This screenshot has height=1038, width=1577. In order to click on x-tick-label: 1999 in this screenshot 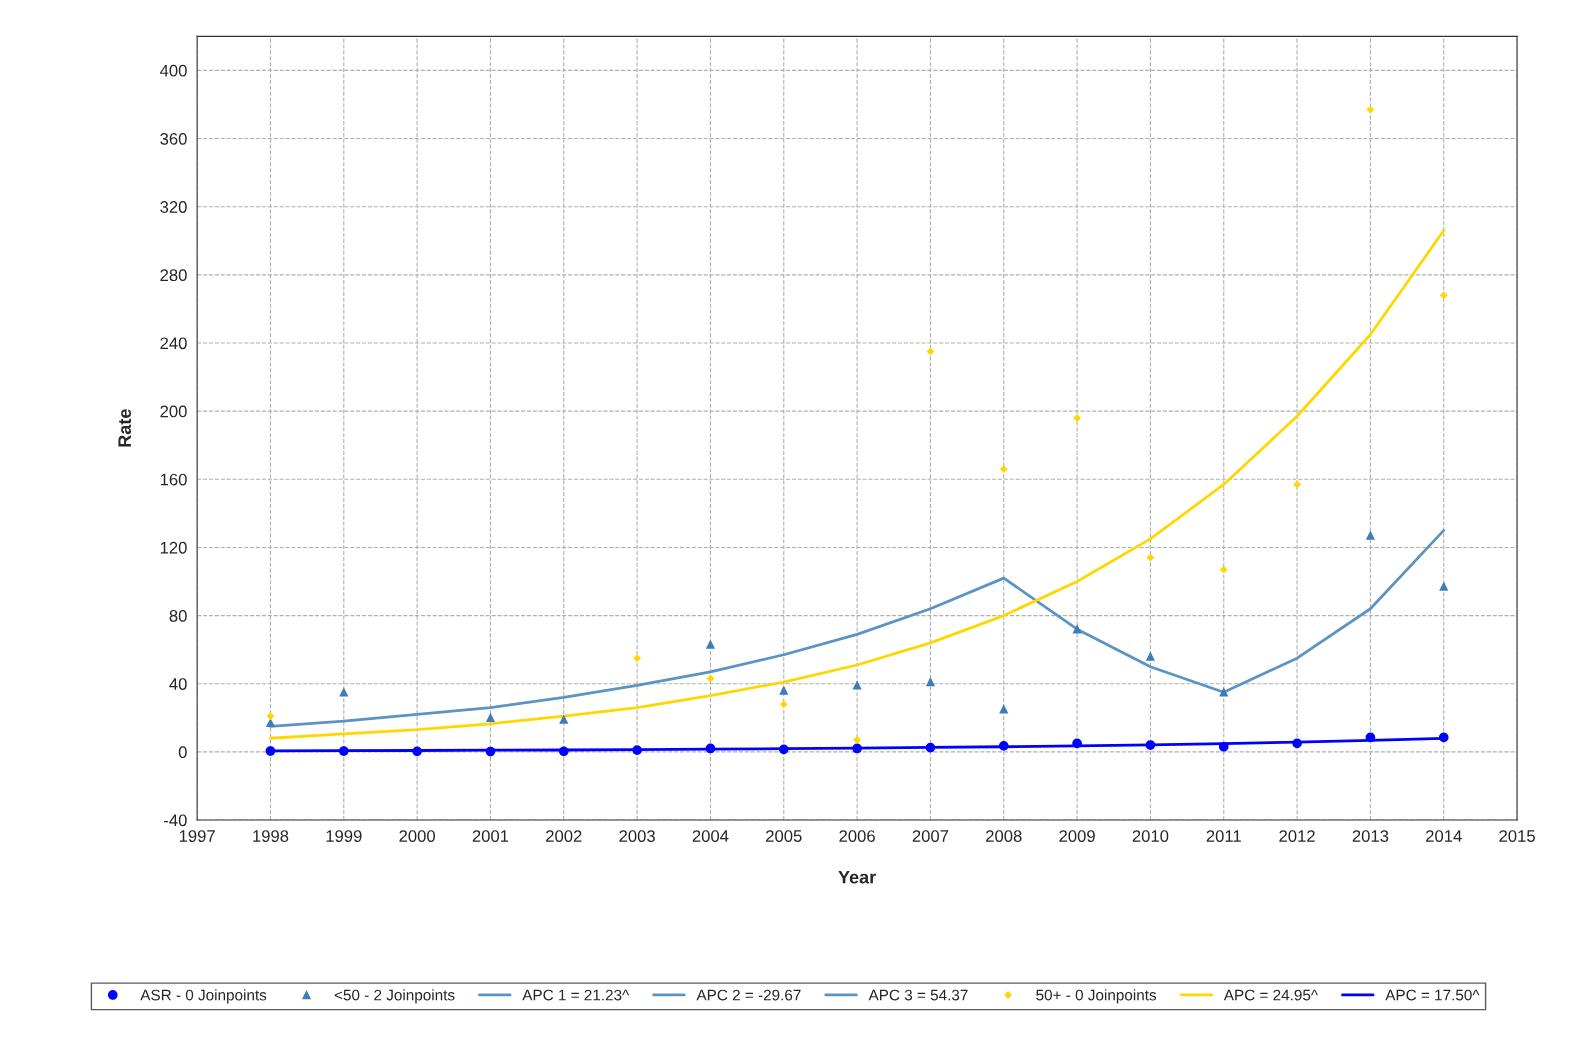, I will do `click(344, 836)`.